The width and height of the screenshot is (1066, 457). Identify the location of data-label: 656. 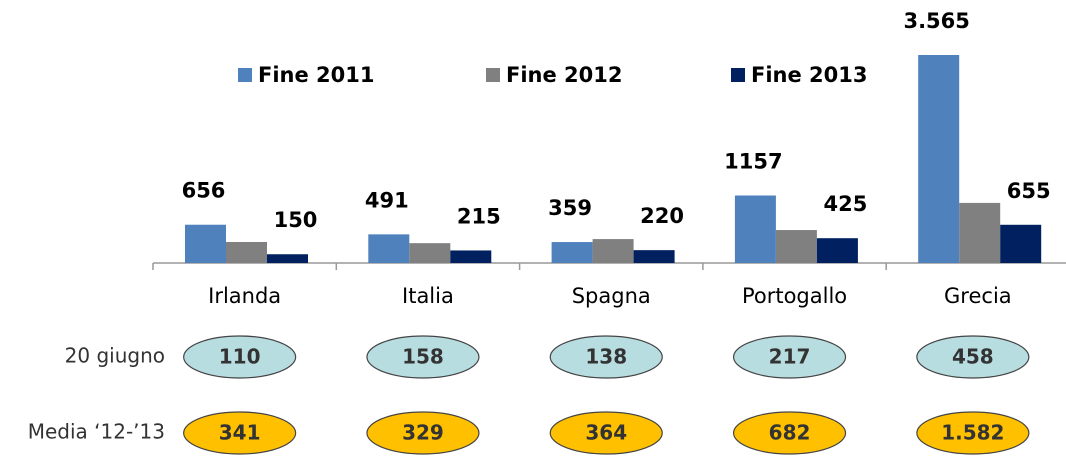
(204, 191).